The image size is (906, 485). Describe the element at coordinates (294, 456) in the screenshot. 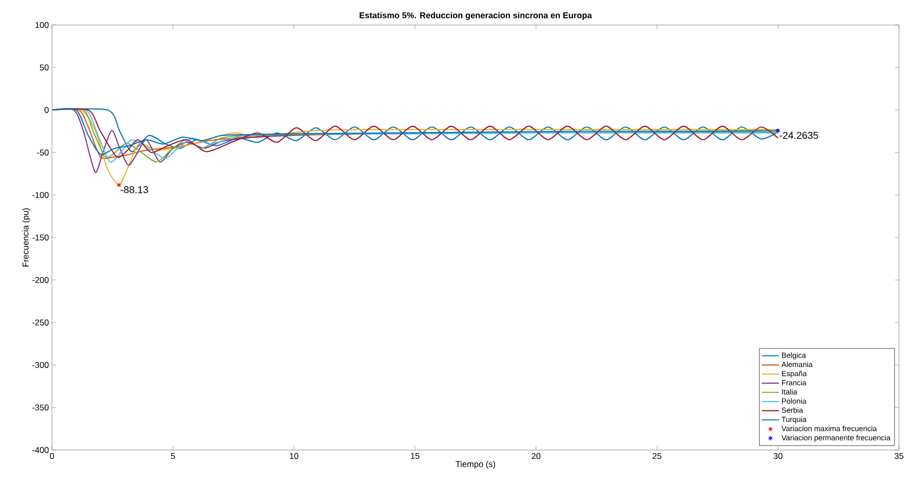

I see `x-tick-label: 10` at that location.